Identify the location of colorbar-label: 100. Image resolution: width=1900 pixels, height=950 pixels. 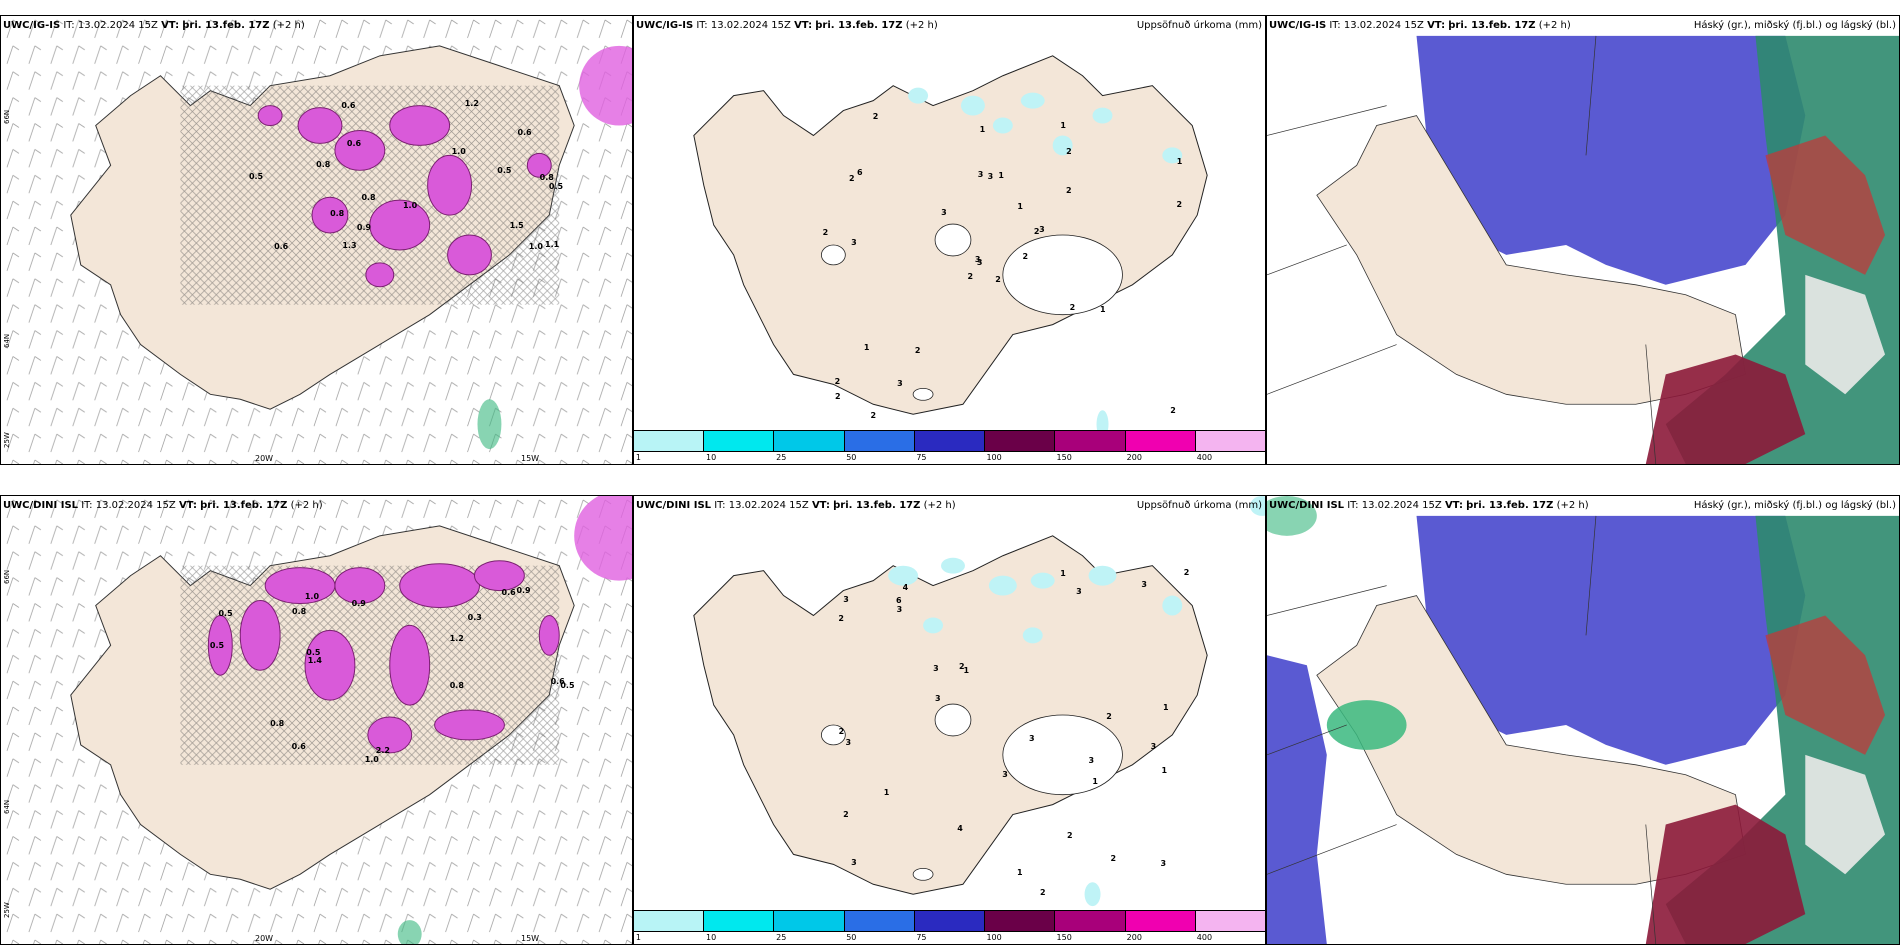
(994, 457).